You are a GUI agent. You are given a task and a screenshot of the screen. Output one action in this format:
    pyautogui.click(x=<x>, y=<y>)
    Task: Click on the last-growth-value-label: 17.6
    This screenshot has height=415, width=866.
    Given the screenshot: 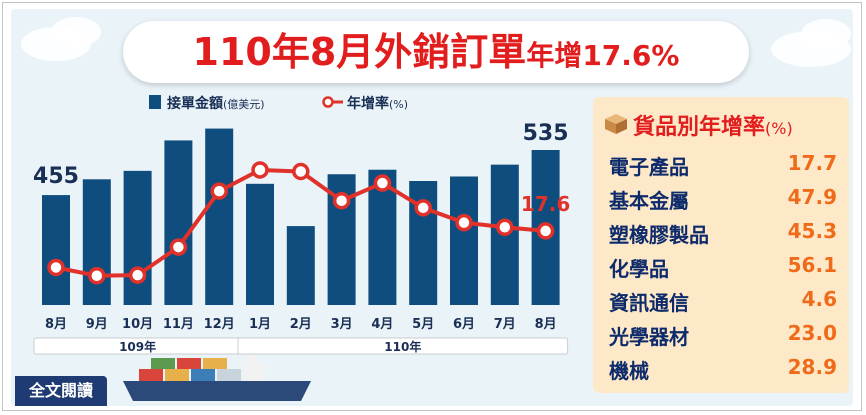 What is the action you would take?
    pyautogui.click(x=545, y=204)
    